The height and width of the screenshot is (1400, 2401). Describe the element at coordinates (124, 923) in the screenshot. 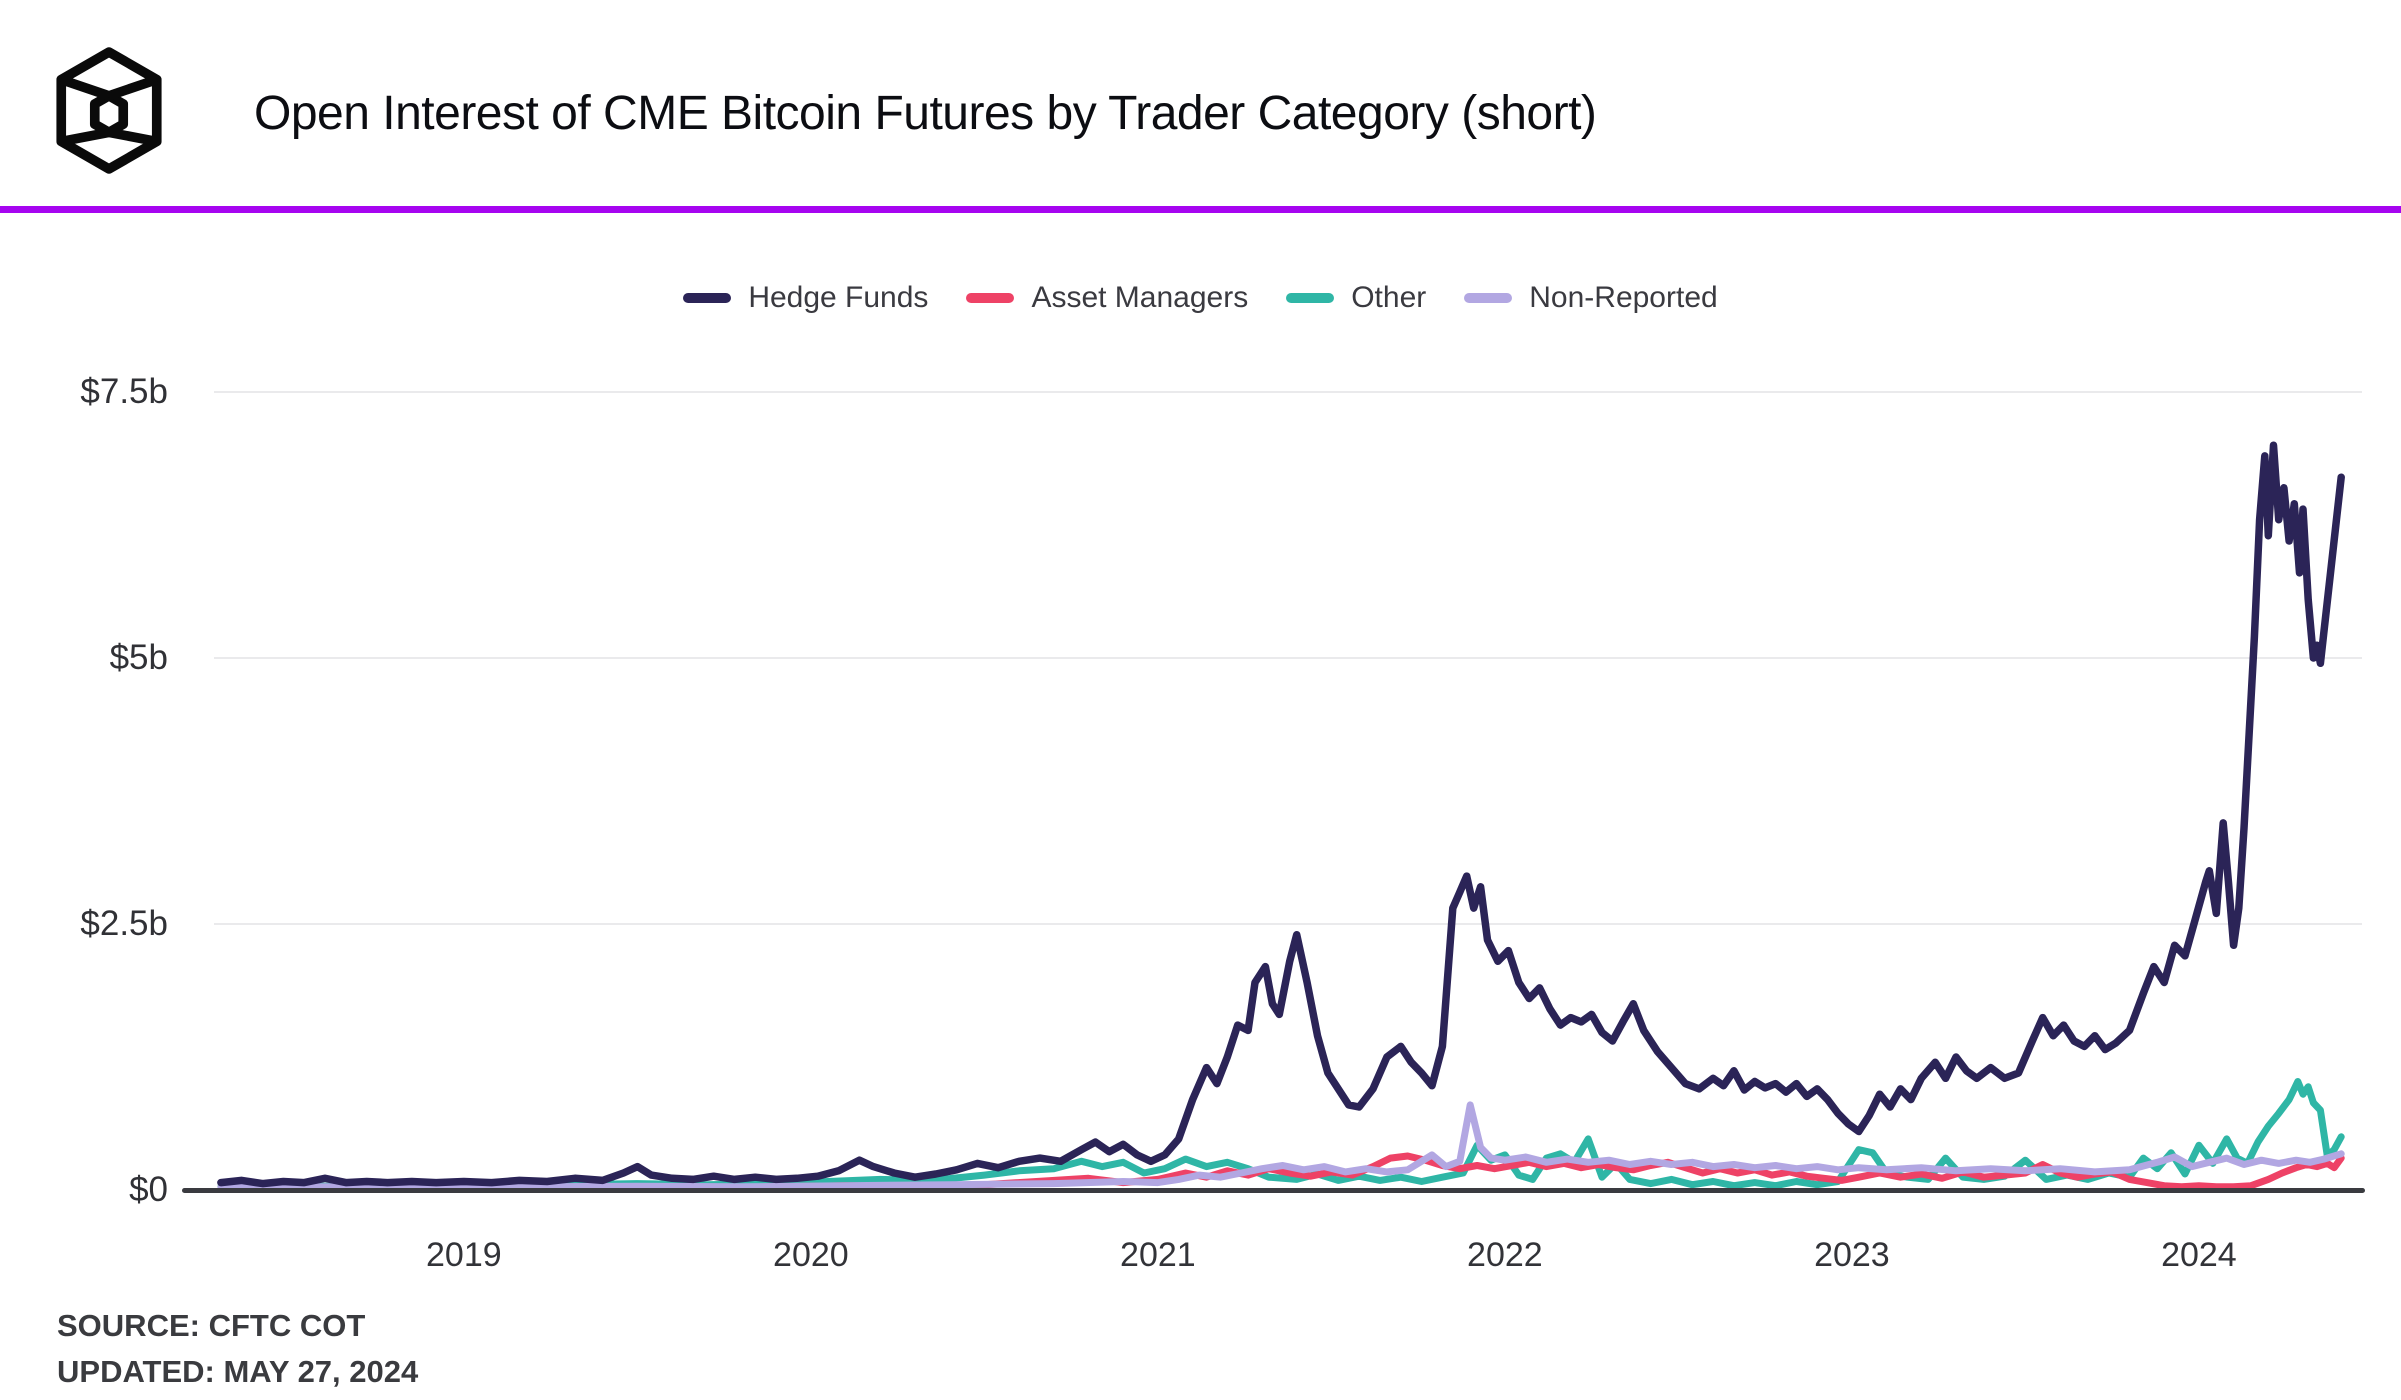

I see `y-tick-label: $2.5b` at that location.